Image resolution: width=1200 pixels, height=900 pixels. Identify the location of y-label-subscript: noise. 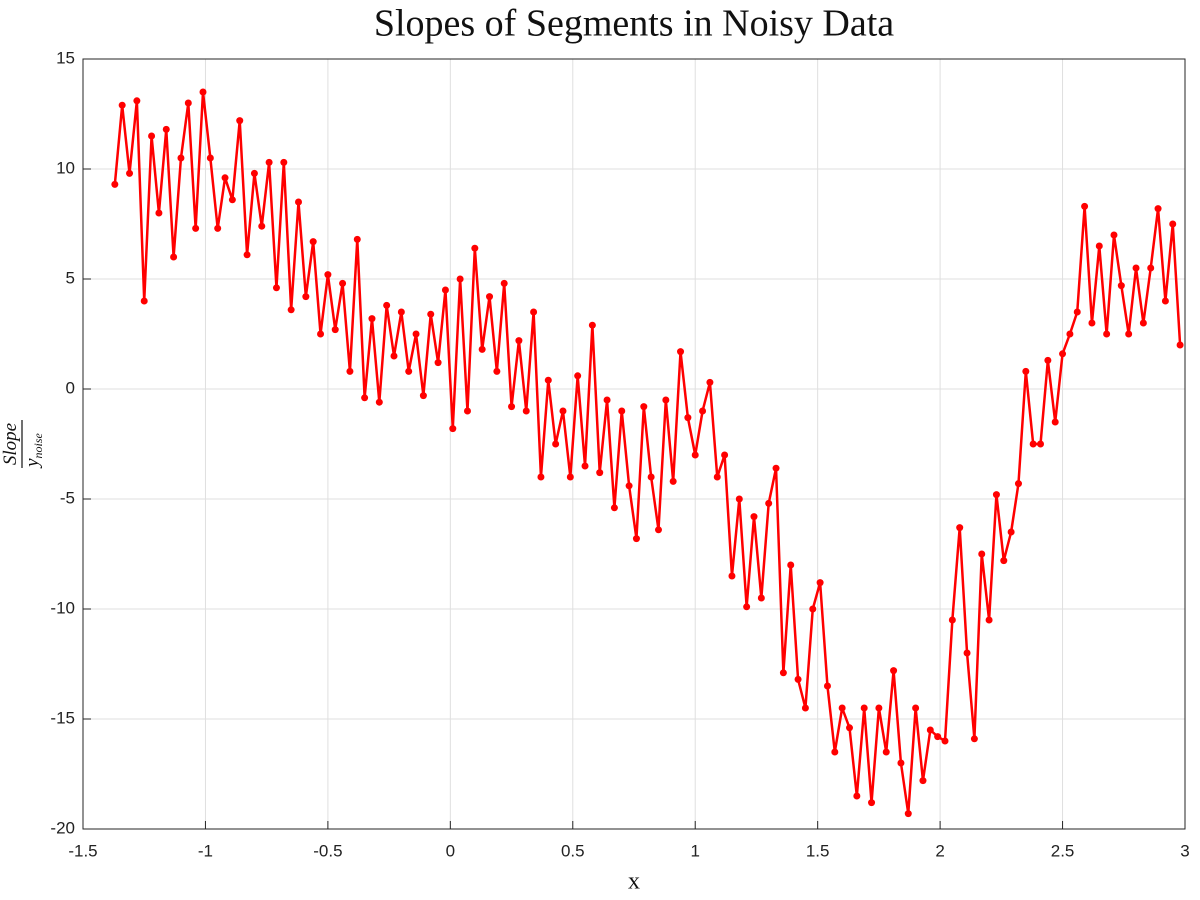
(38, 445).